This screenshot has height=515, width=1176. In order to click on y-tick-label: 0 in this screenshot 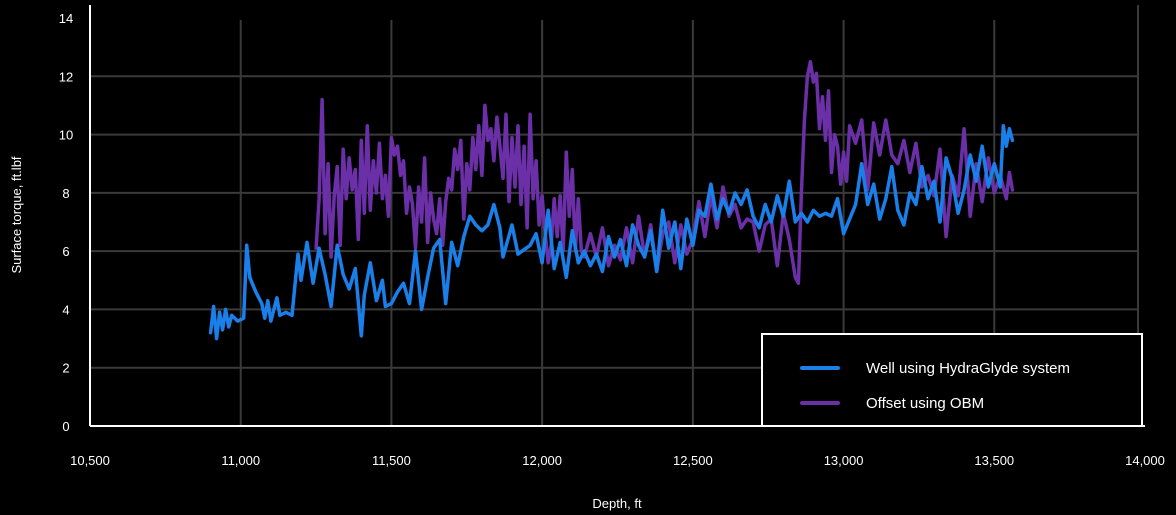, I will do `click(65, 426)`.